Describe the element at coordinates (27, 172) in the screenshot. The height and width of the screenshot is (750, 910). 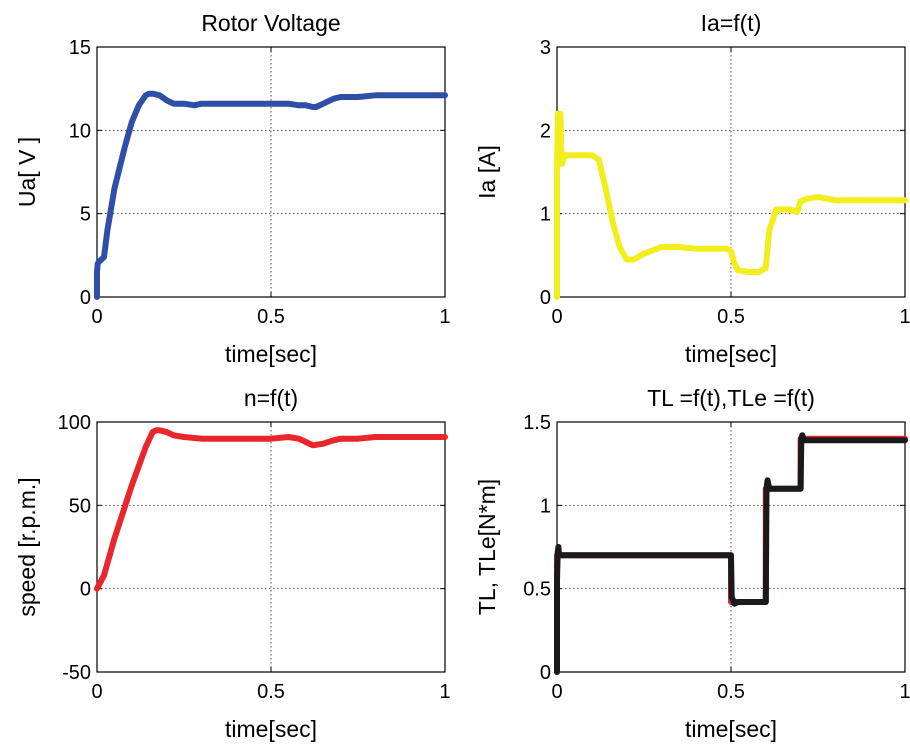
I see `y-axis-label: Ua[ V ]` at that location.